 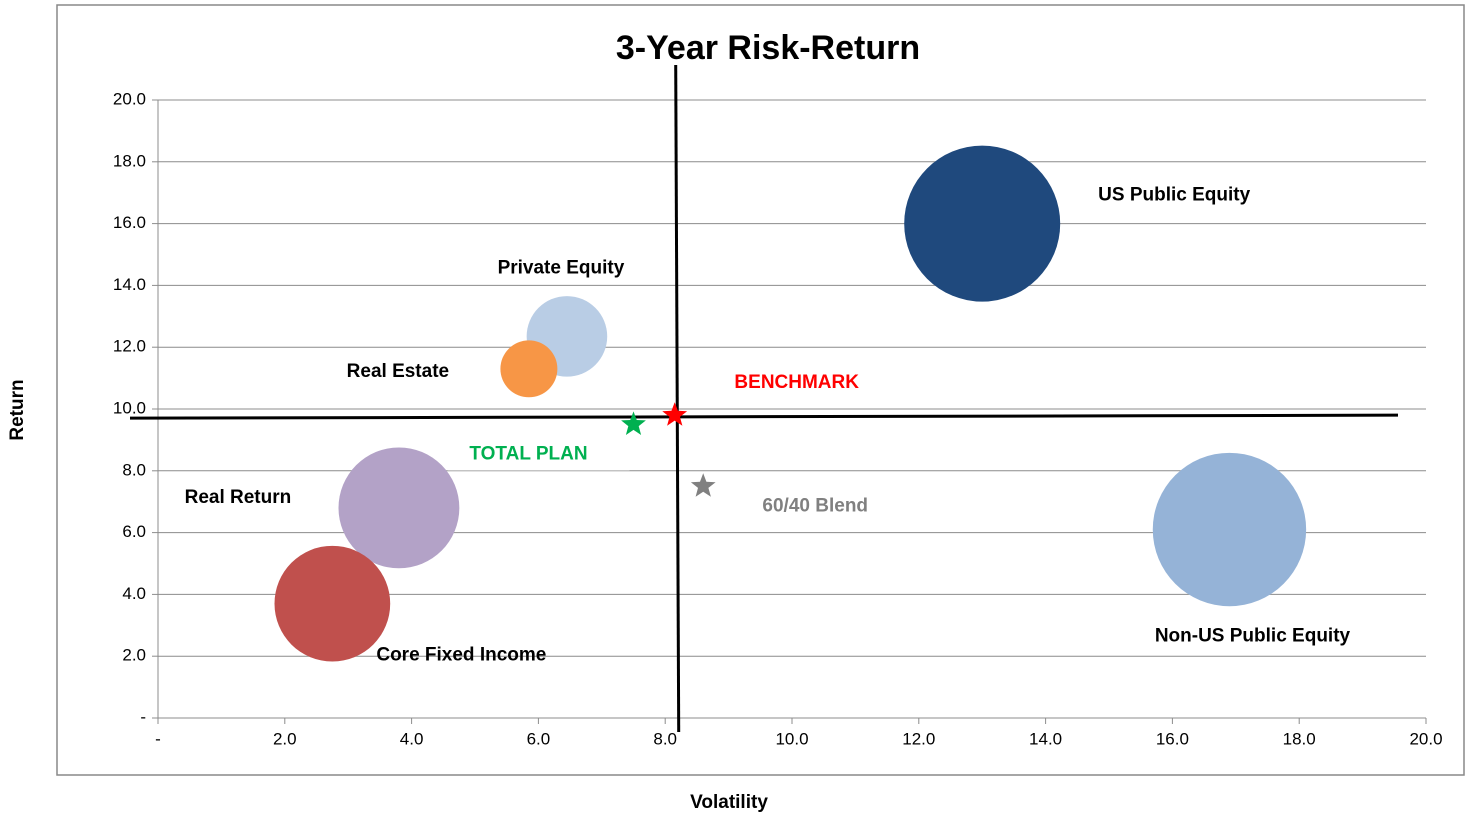 What do you see at coordinates (129, 160) in the screenshot?
I see `y-tick-label: 18.0` at bounding box center [129, 160].